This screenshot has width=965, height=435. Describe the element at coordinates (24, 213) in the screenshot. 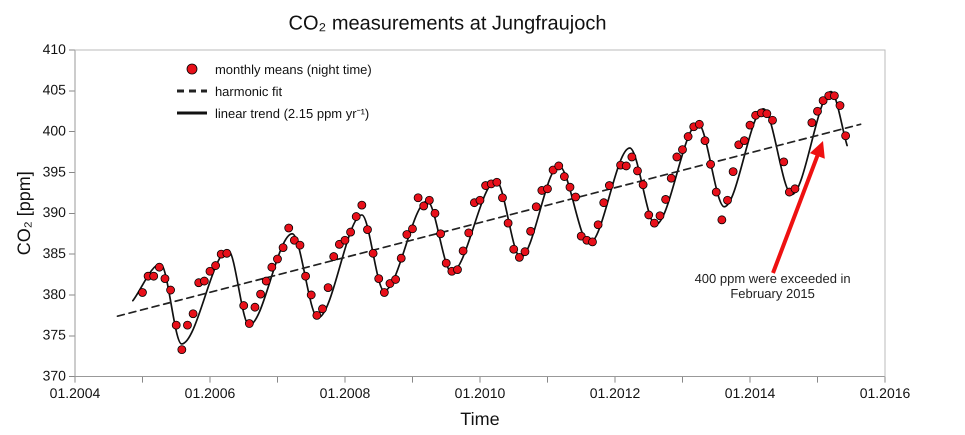

I see `y-axis-title: CO₂ [ppm]` at that location.